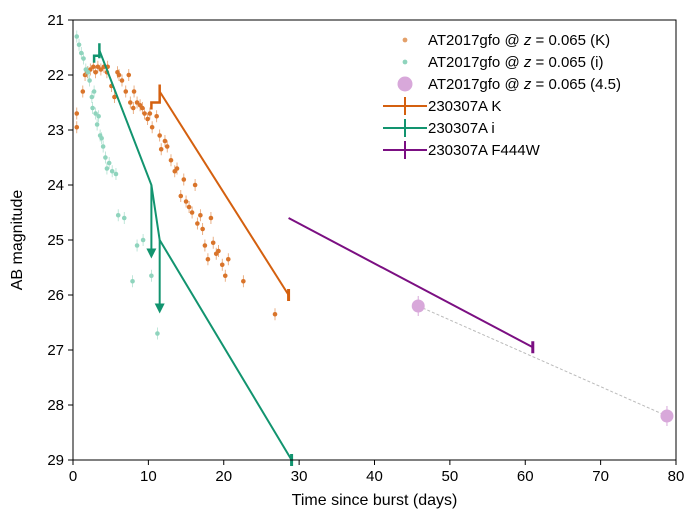 Image resolution: width=684 pixels, height=511 pixels. I want to click on x-tick-label: 0, so click(73, 476).